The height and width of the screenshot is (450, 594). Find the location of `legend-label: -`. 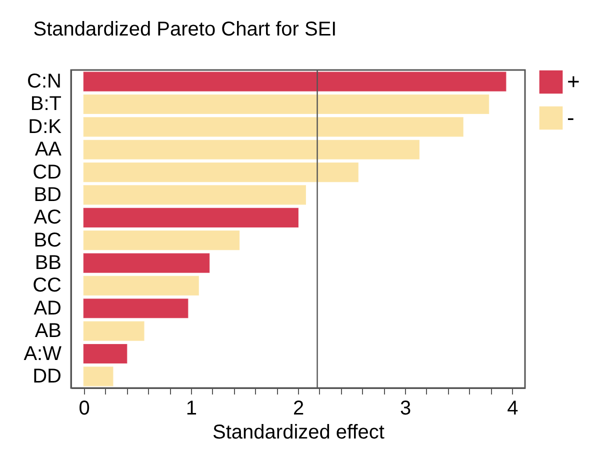

legend-label: - is located at coordinates (570, 117).